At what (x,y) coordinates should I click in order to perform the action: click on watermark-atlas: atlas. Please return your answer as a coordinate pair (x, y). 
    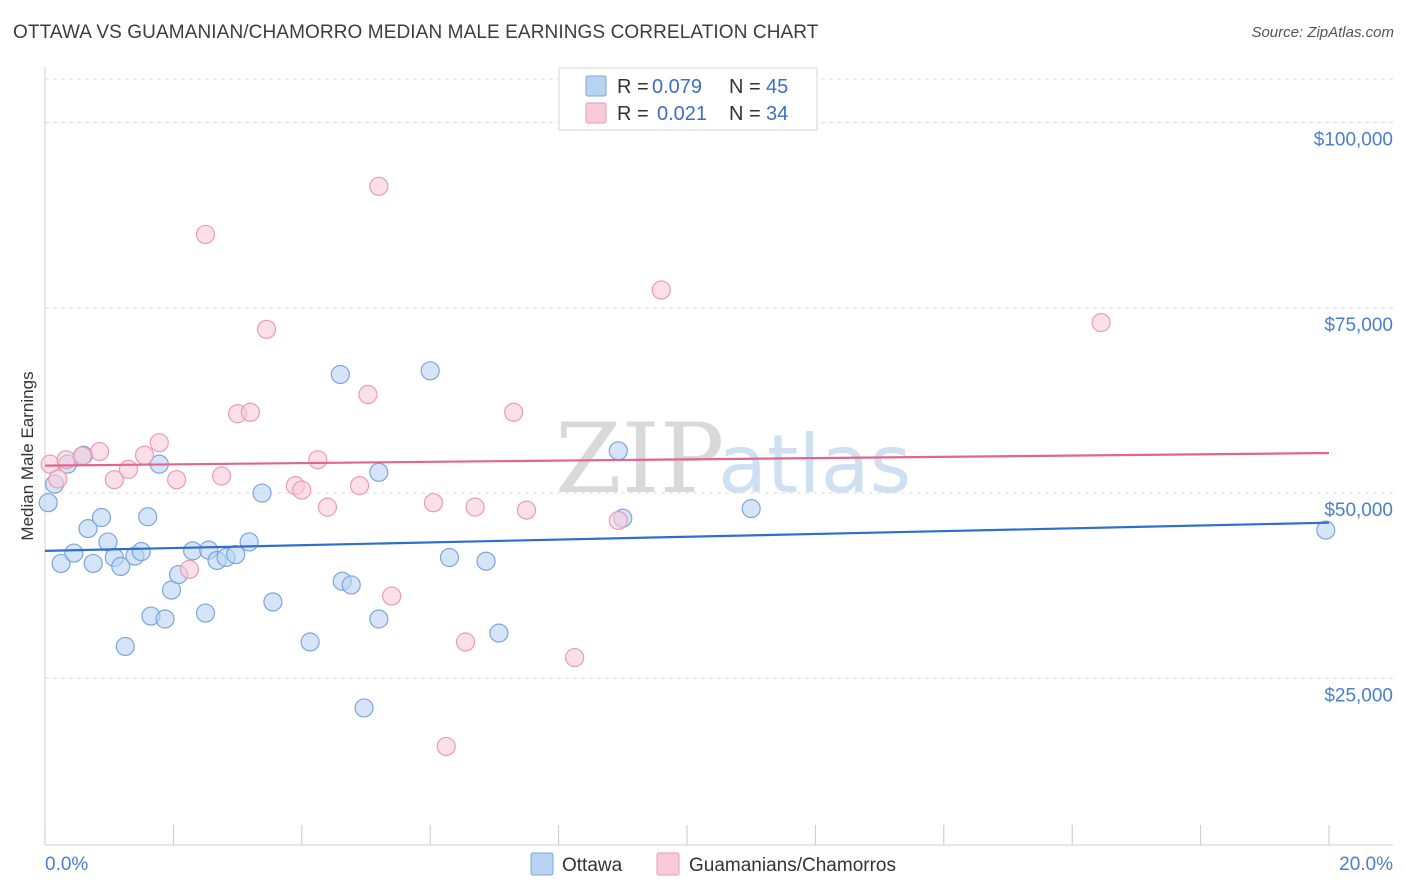
    Looking at the image, I should click on (814, 464).